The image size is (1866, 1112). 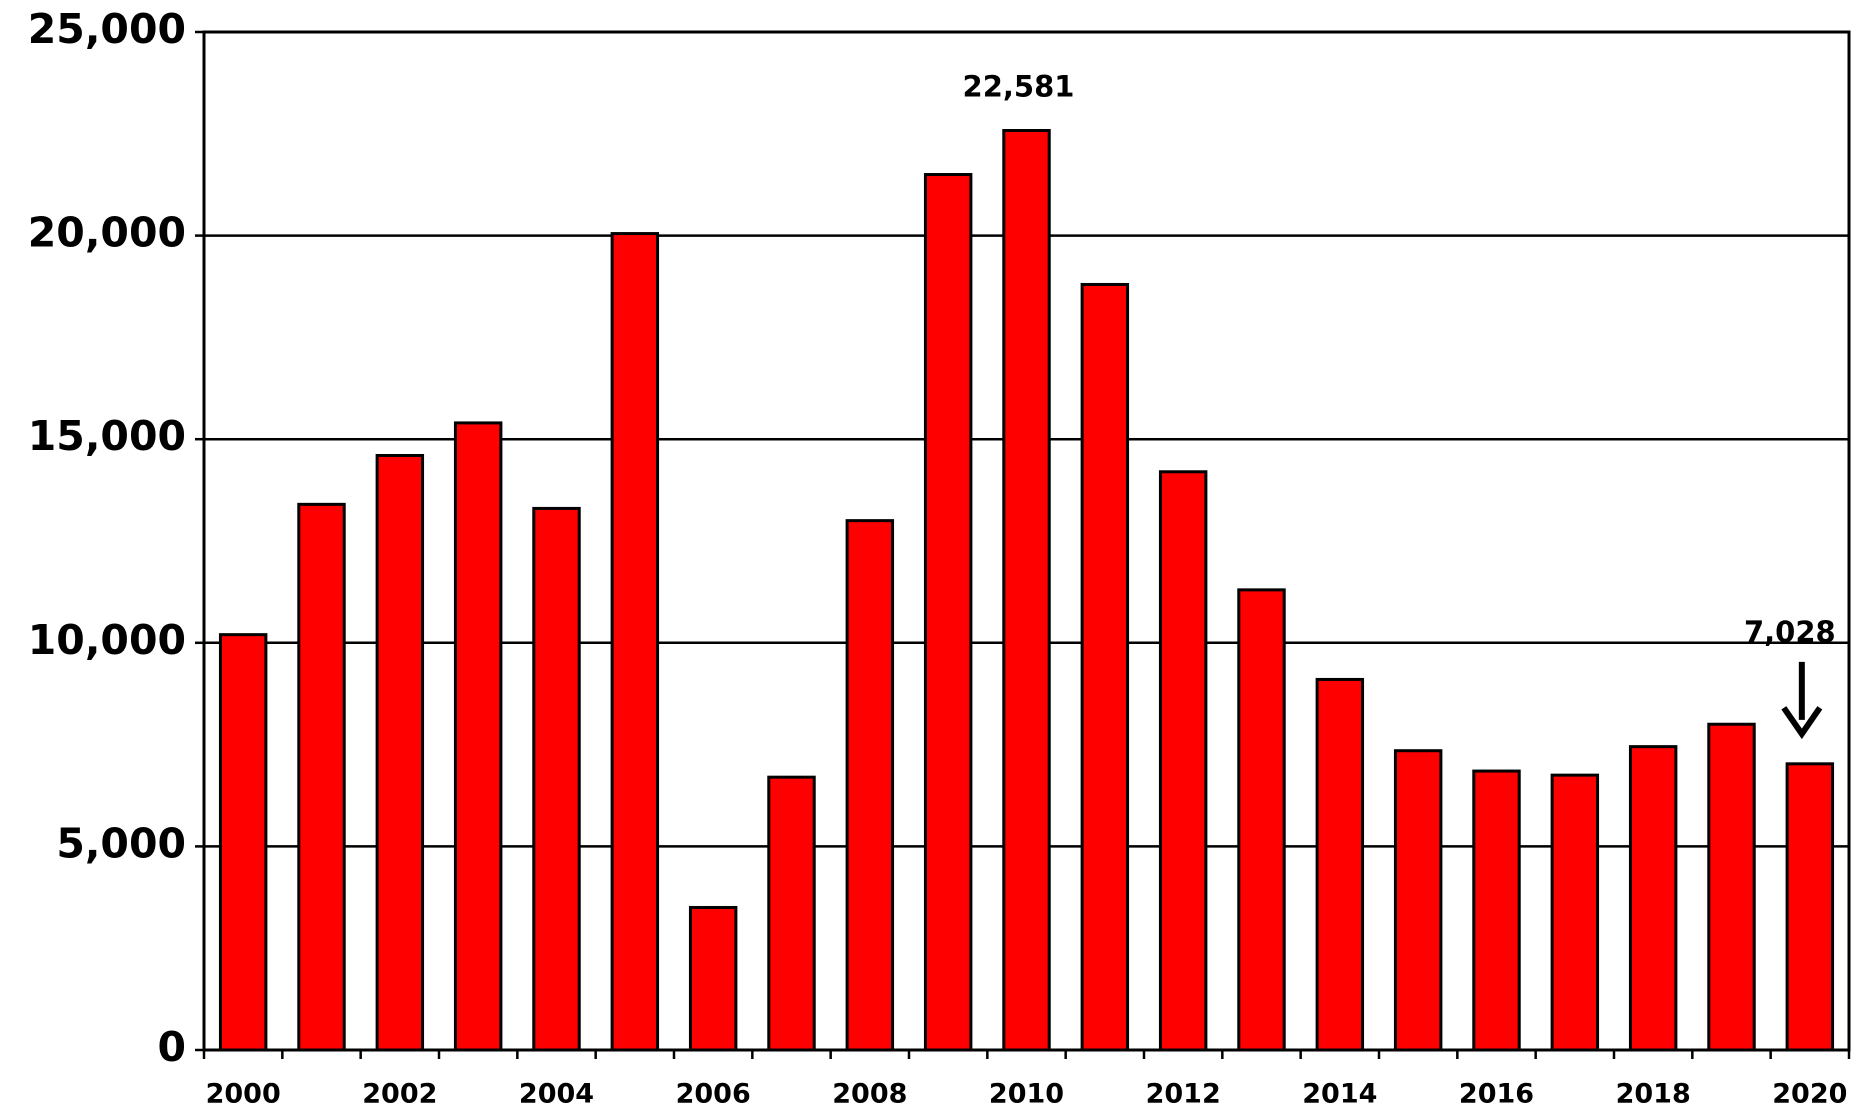 What do you see at coordinates (1653, 1094) in the screenshot?
I see `x-tick-label: 2018` at bounding box center [1653, 1094].